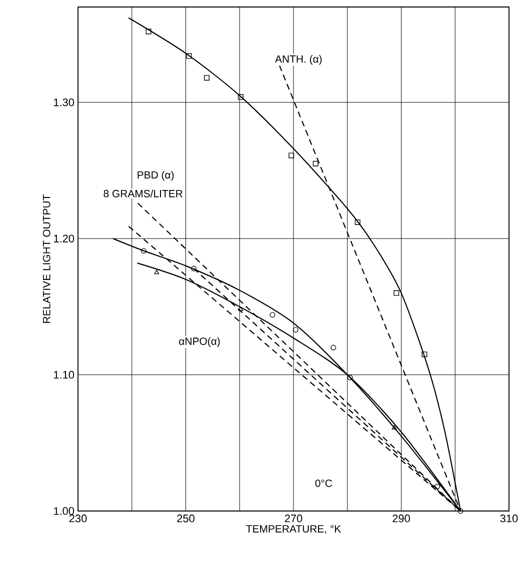 The image size is (527, 561). Describe the element at coordinates (401, 518) in the screenshot. I see `x-tick-label: 290` at that location.